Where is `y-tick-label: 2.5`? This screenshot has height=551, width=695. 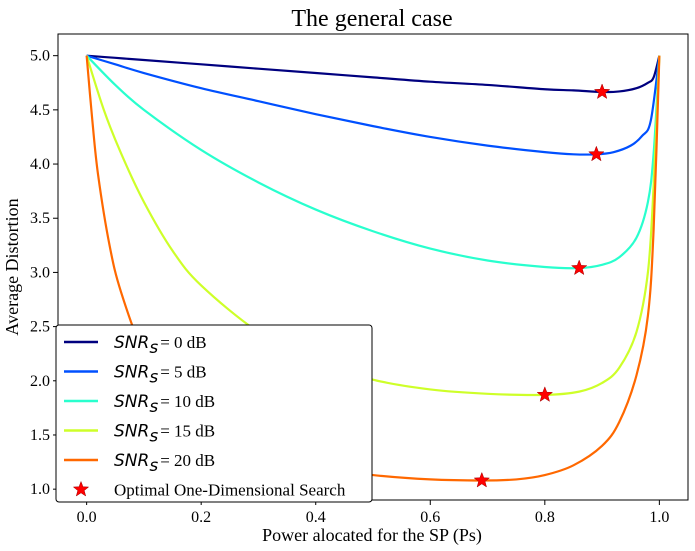 y-tick-label: 2.5 is located at coordinates (40, 327).